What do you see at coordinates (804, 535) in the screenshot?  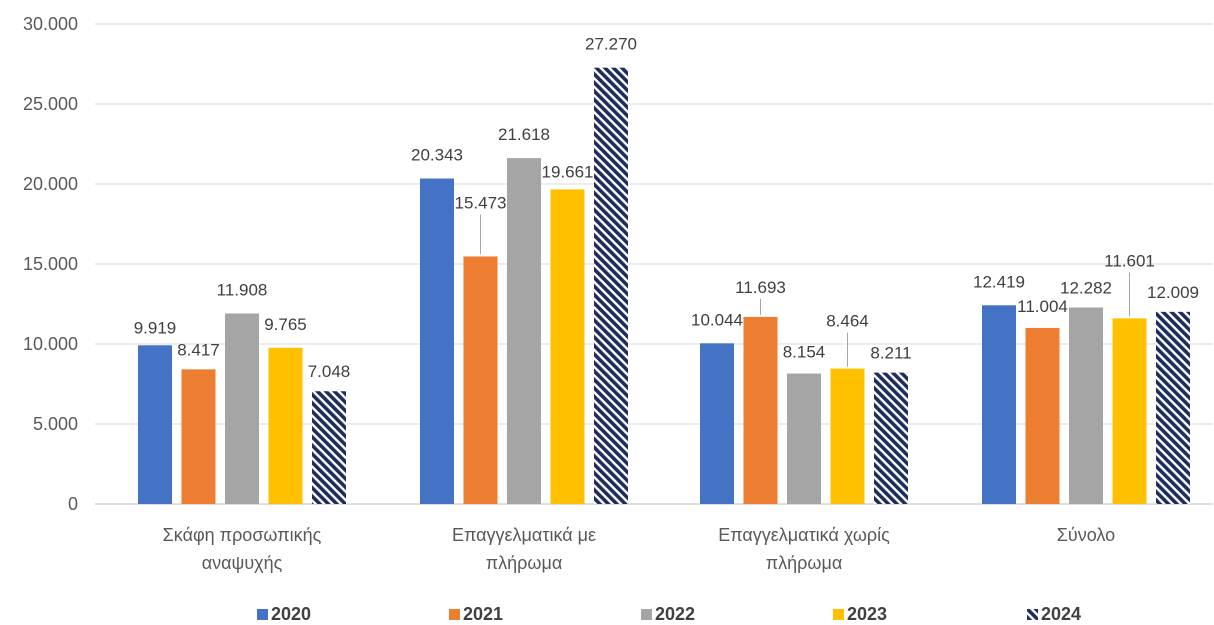 I see `category-label: Επαγγελματικά χωρίς` at bounding box center [804, 535].